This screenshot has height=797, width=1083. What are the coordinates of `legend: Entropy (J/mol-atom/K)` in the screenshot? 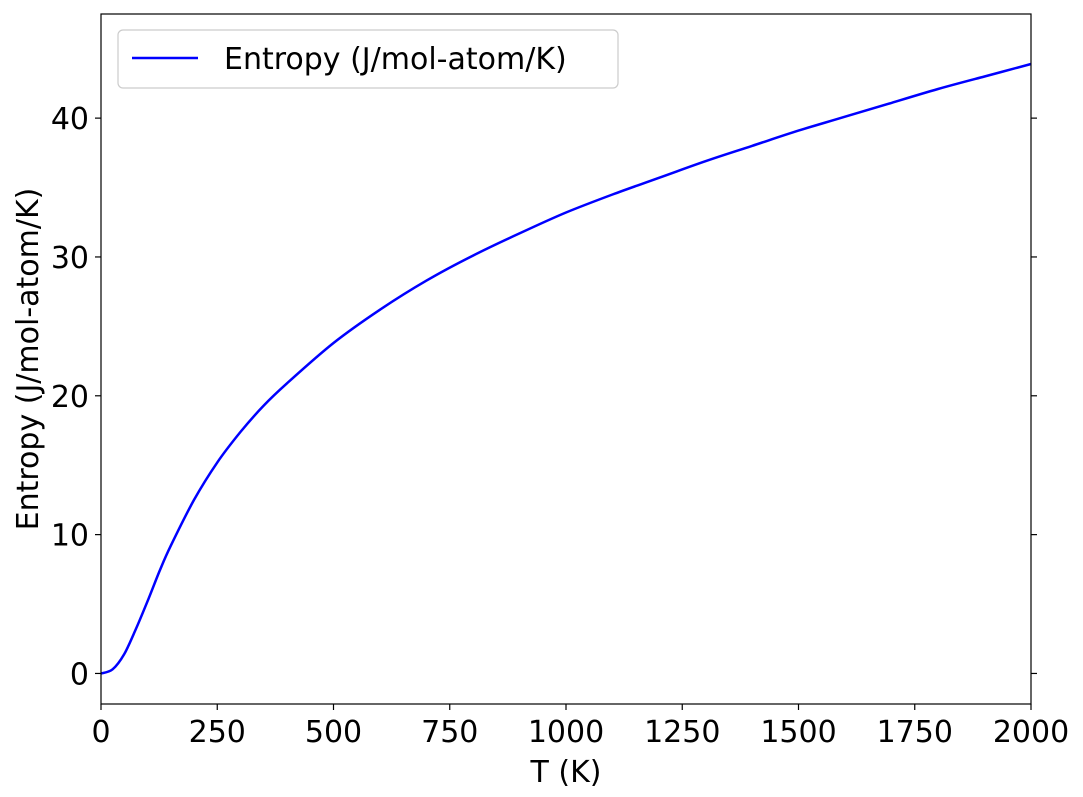 It's located at (368, 59).